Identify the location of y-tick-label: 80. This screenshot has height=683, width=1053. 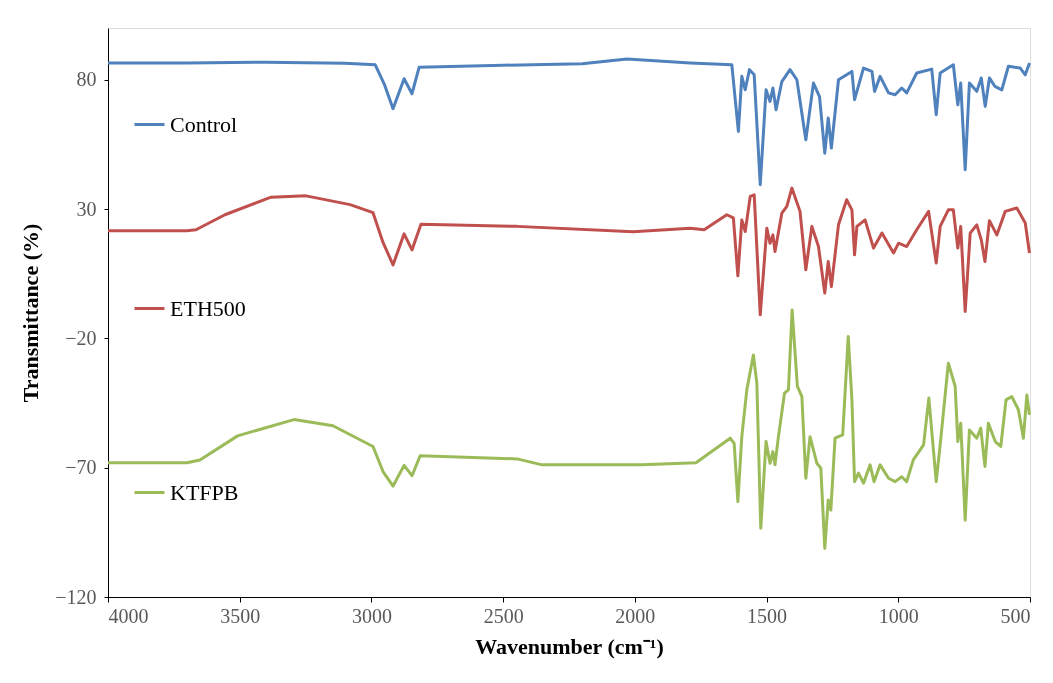
(86, 79).